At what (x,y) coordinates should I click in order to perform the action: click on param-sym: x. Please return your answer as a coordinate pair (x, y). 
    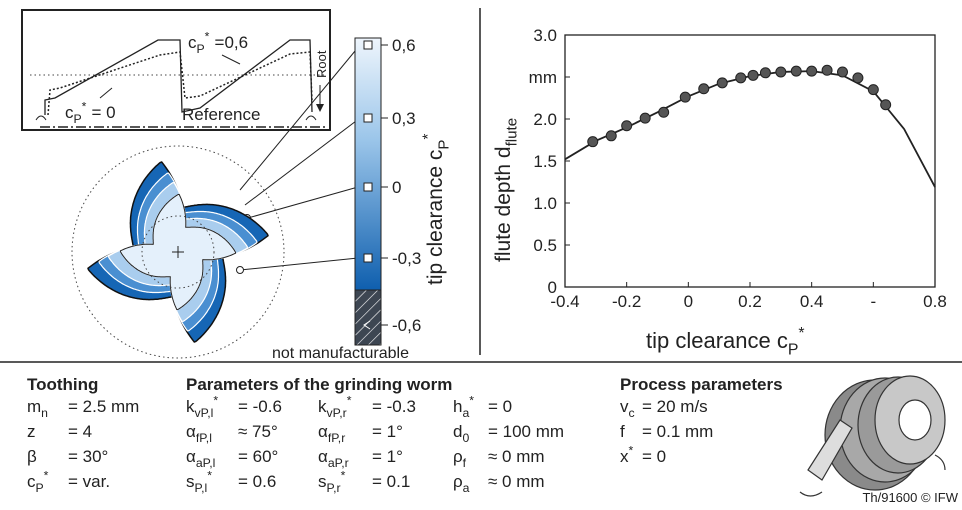
    Looking at the image, I should click on (624, 456).